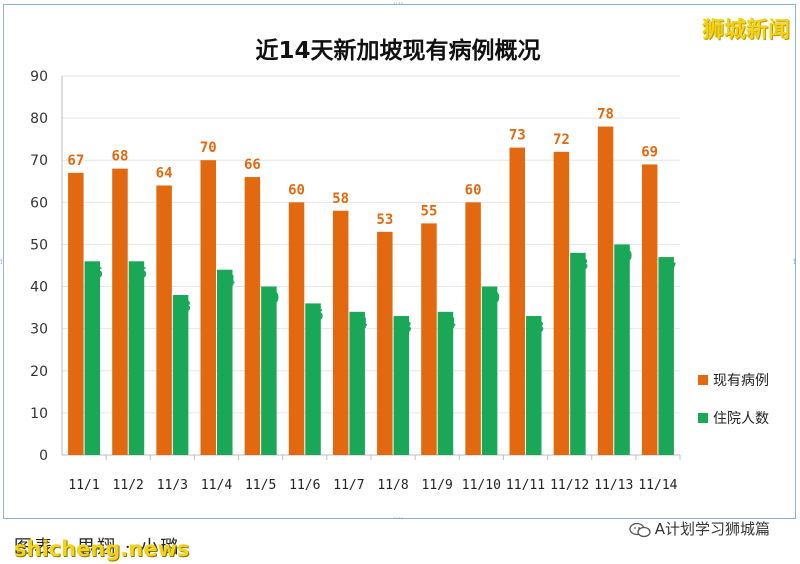 This screenshot has width=800, height=564. I want to click on x-tick-label: 11/9, so click(437, 485).